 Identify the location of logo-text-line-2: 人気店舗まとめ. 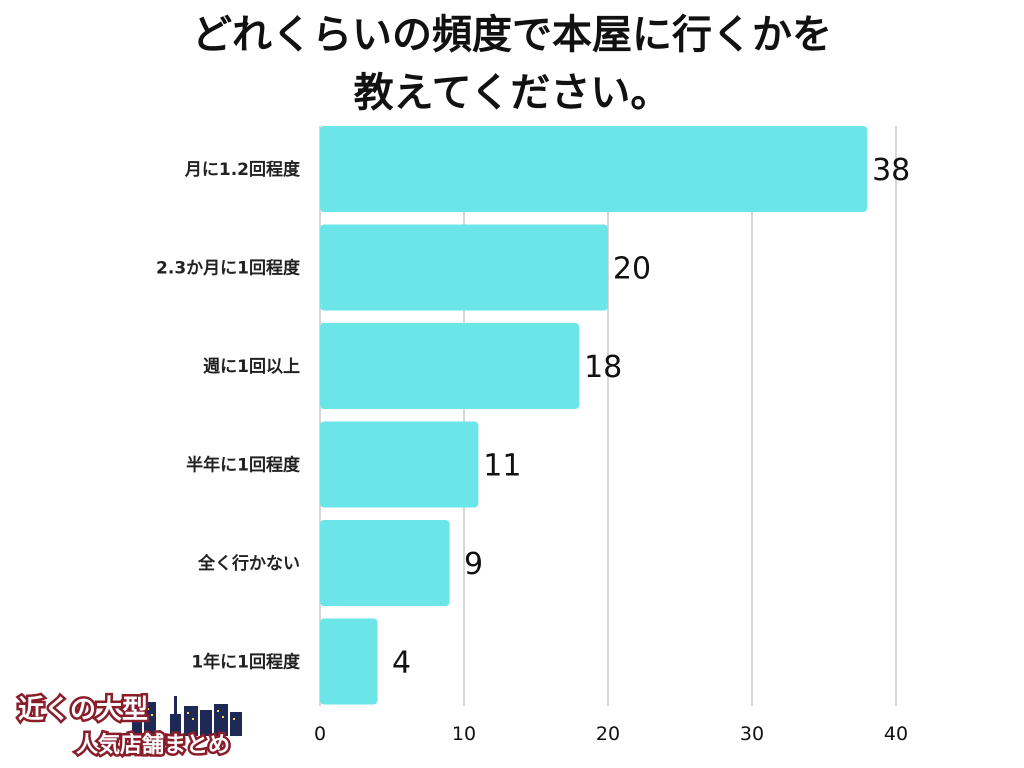
(153, 745).